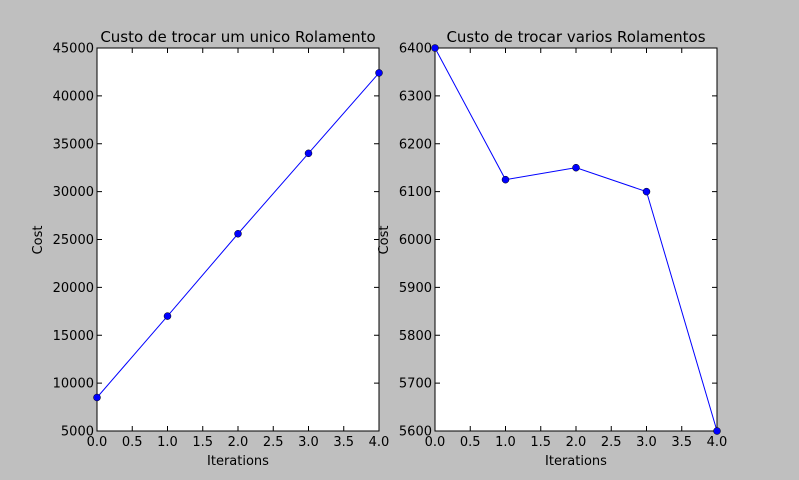 This screenshot has height=480, width=799. What do you see at coordinates (238, 442) in the screenshot?
I see `x-tick-label-left: 2.0` at bounding box center [238, 442].